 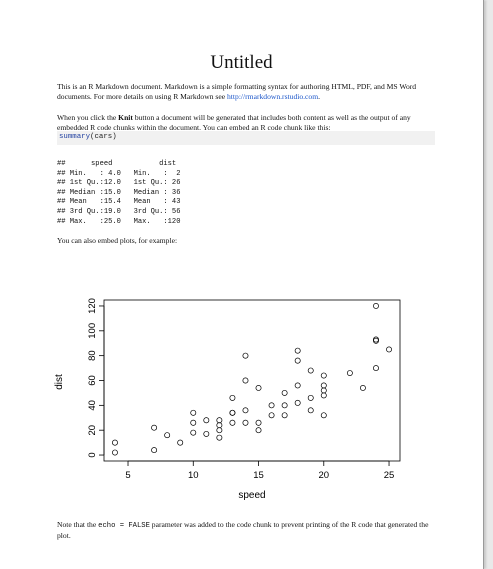 I want to click on footer-code: echo = FALSE, so click(x=124, y=526).